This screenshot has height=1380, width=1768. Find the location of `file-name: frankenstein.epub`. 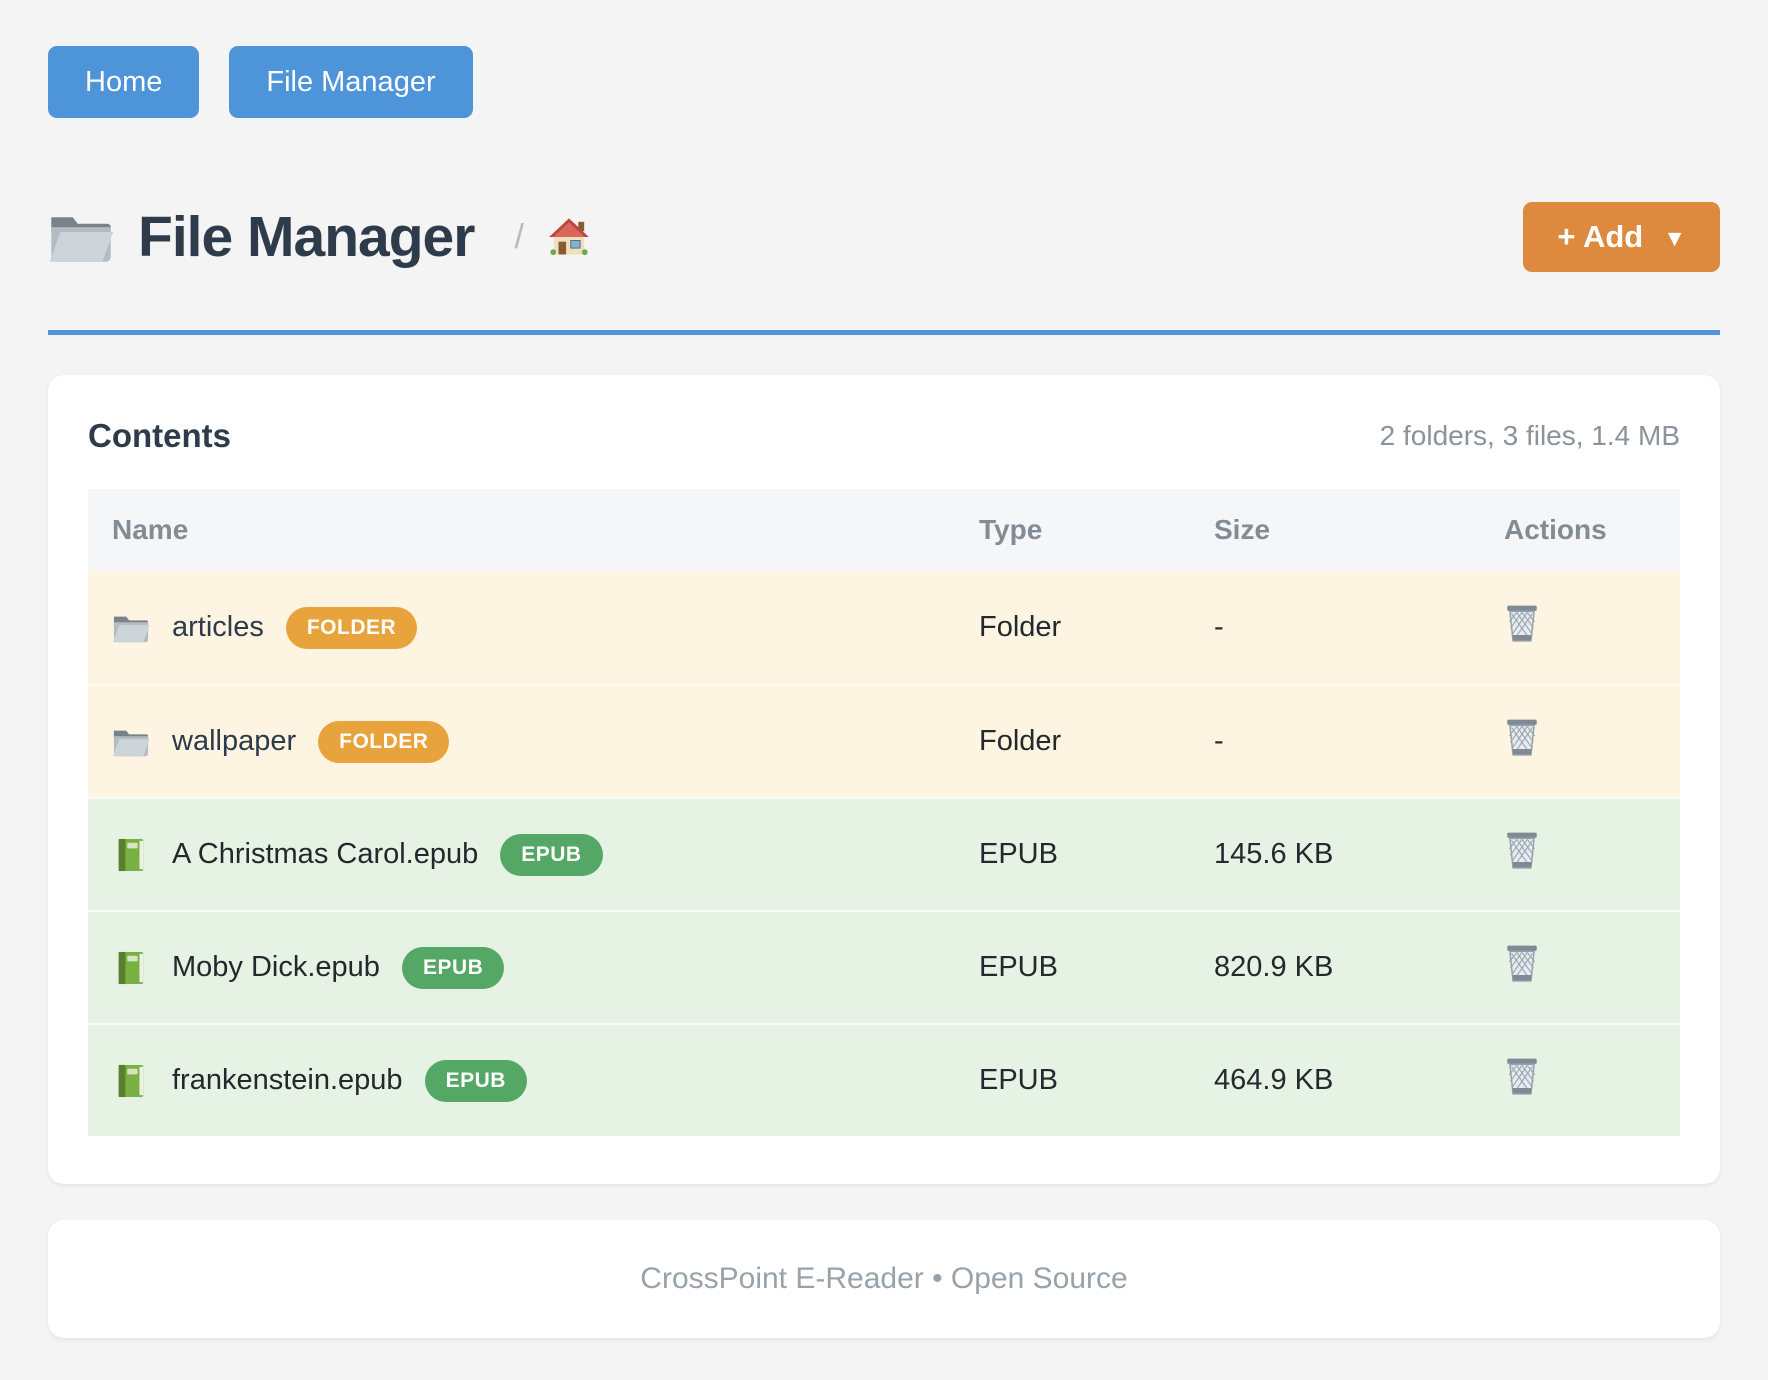

file-name: frankenstein.epub is located at coordinates (287, 1080).